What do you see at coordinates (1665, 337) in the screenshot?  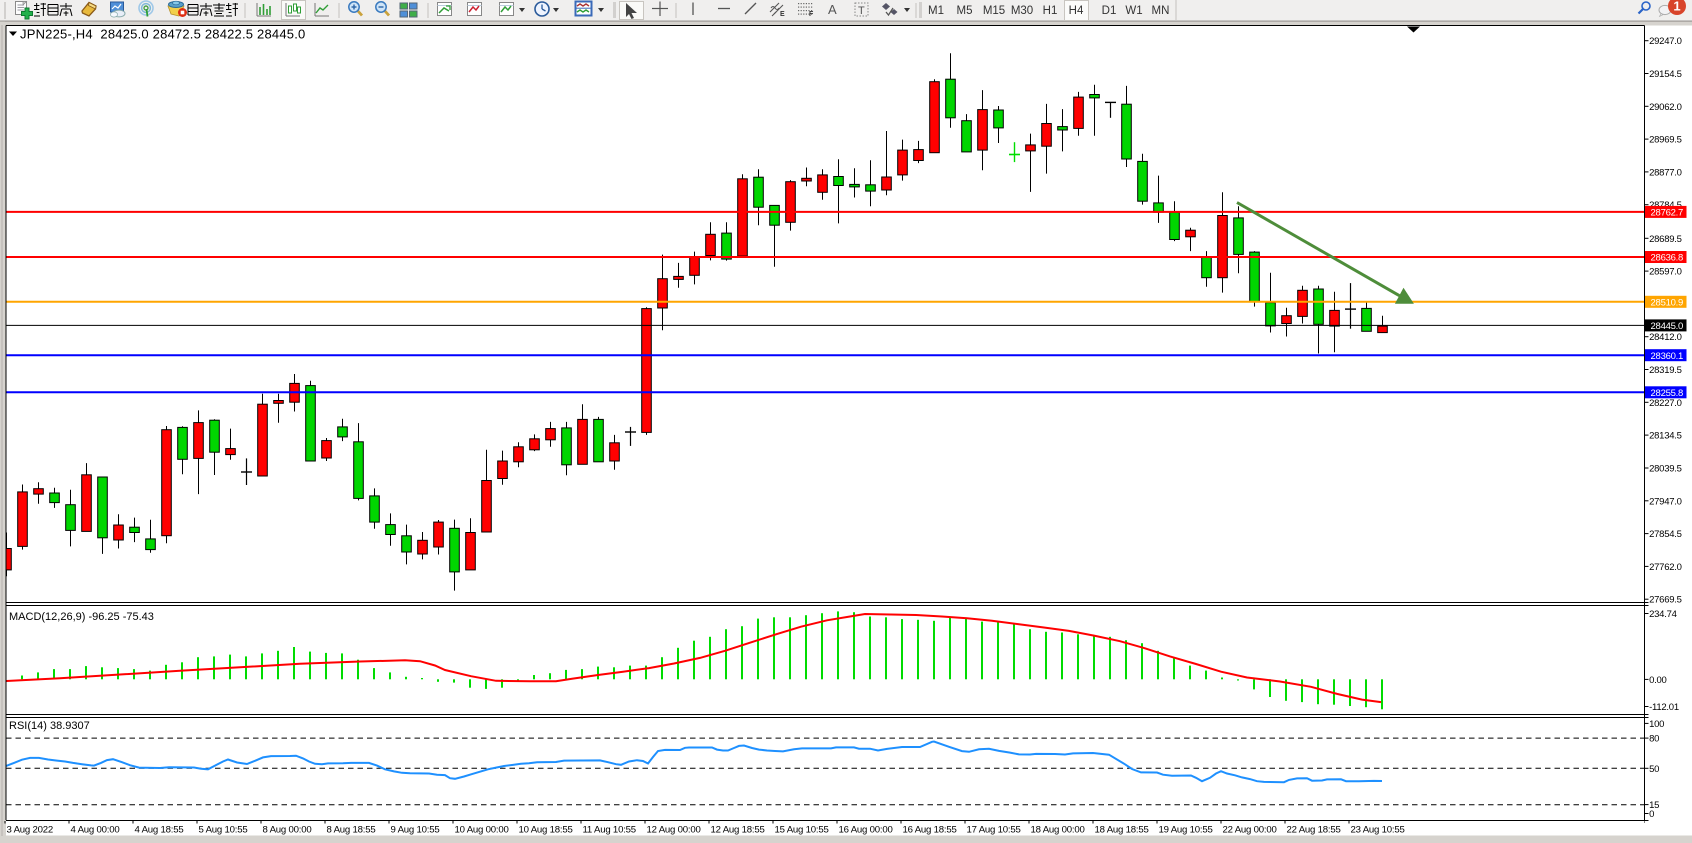 I see `svg-text: 28412.0` at bounding box center [1665, 337].